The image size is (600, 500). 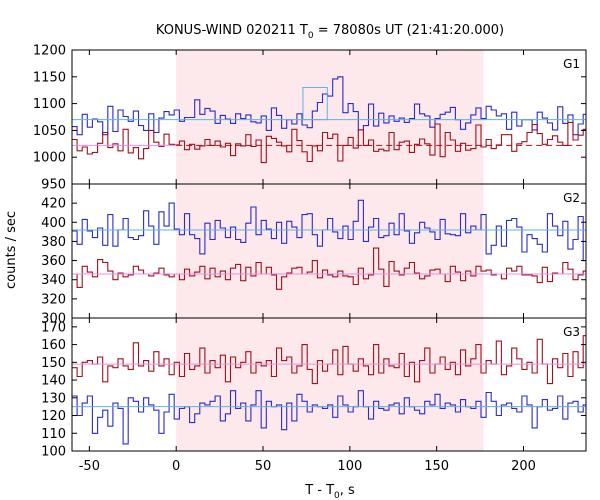 What do you see at coordinates (436, 466) in the screenshot?
I see `x-tick-label: 150` at bounding box center [436, 466].